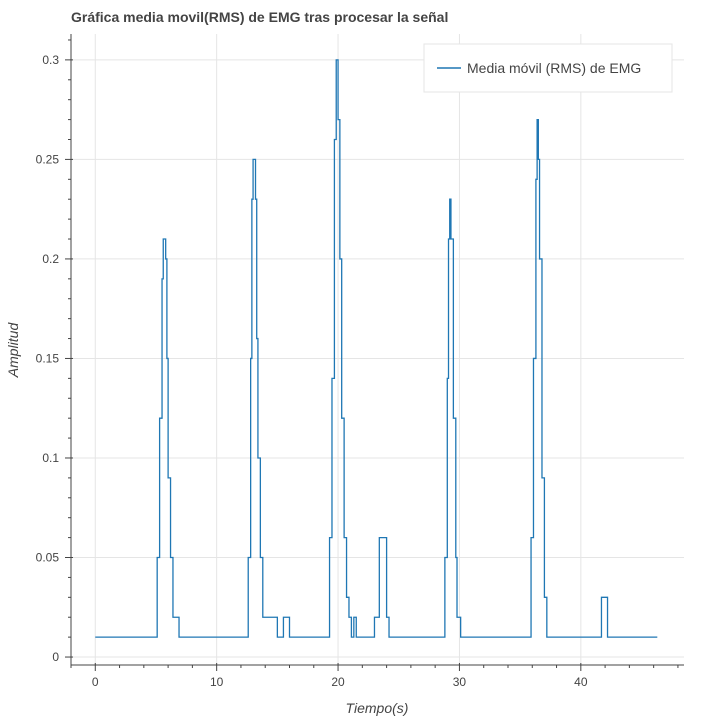  What do you see at coordinates (217, 682) in the screenshot?
I see `x-tick-label: 10` at bounding box center [217, 682].